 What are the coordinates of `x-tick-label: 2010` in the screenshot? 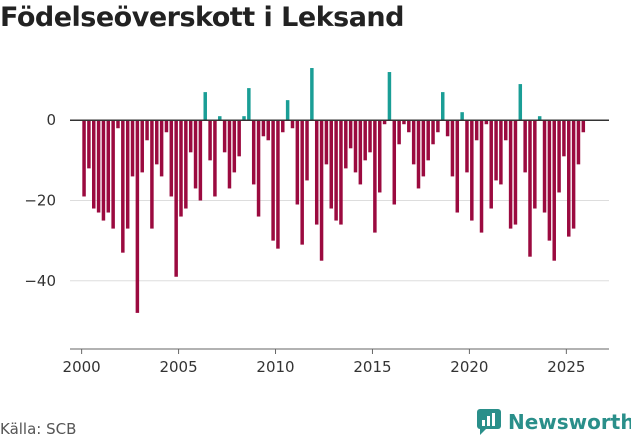 It's located at (275, 367).